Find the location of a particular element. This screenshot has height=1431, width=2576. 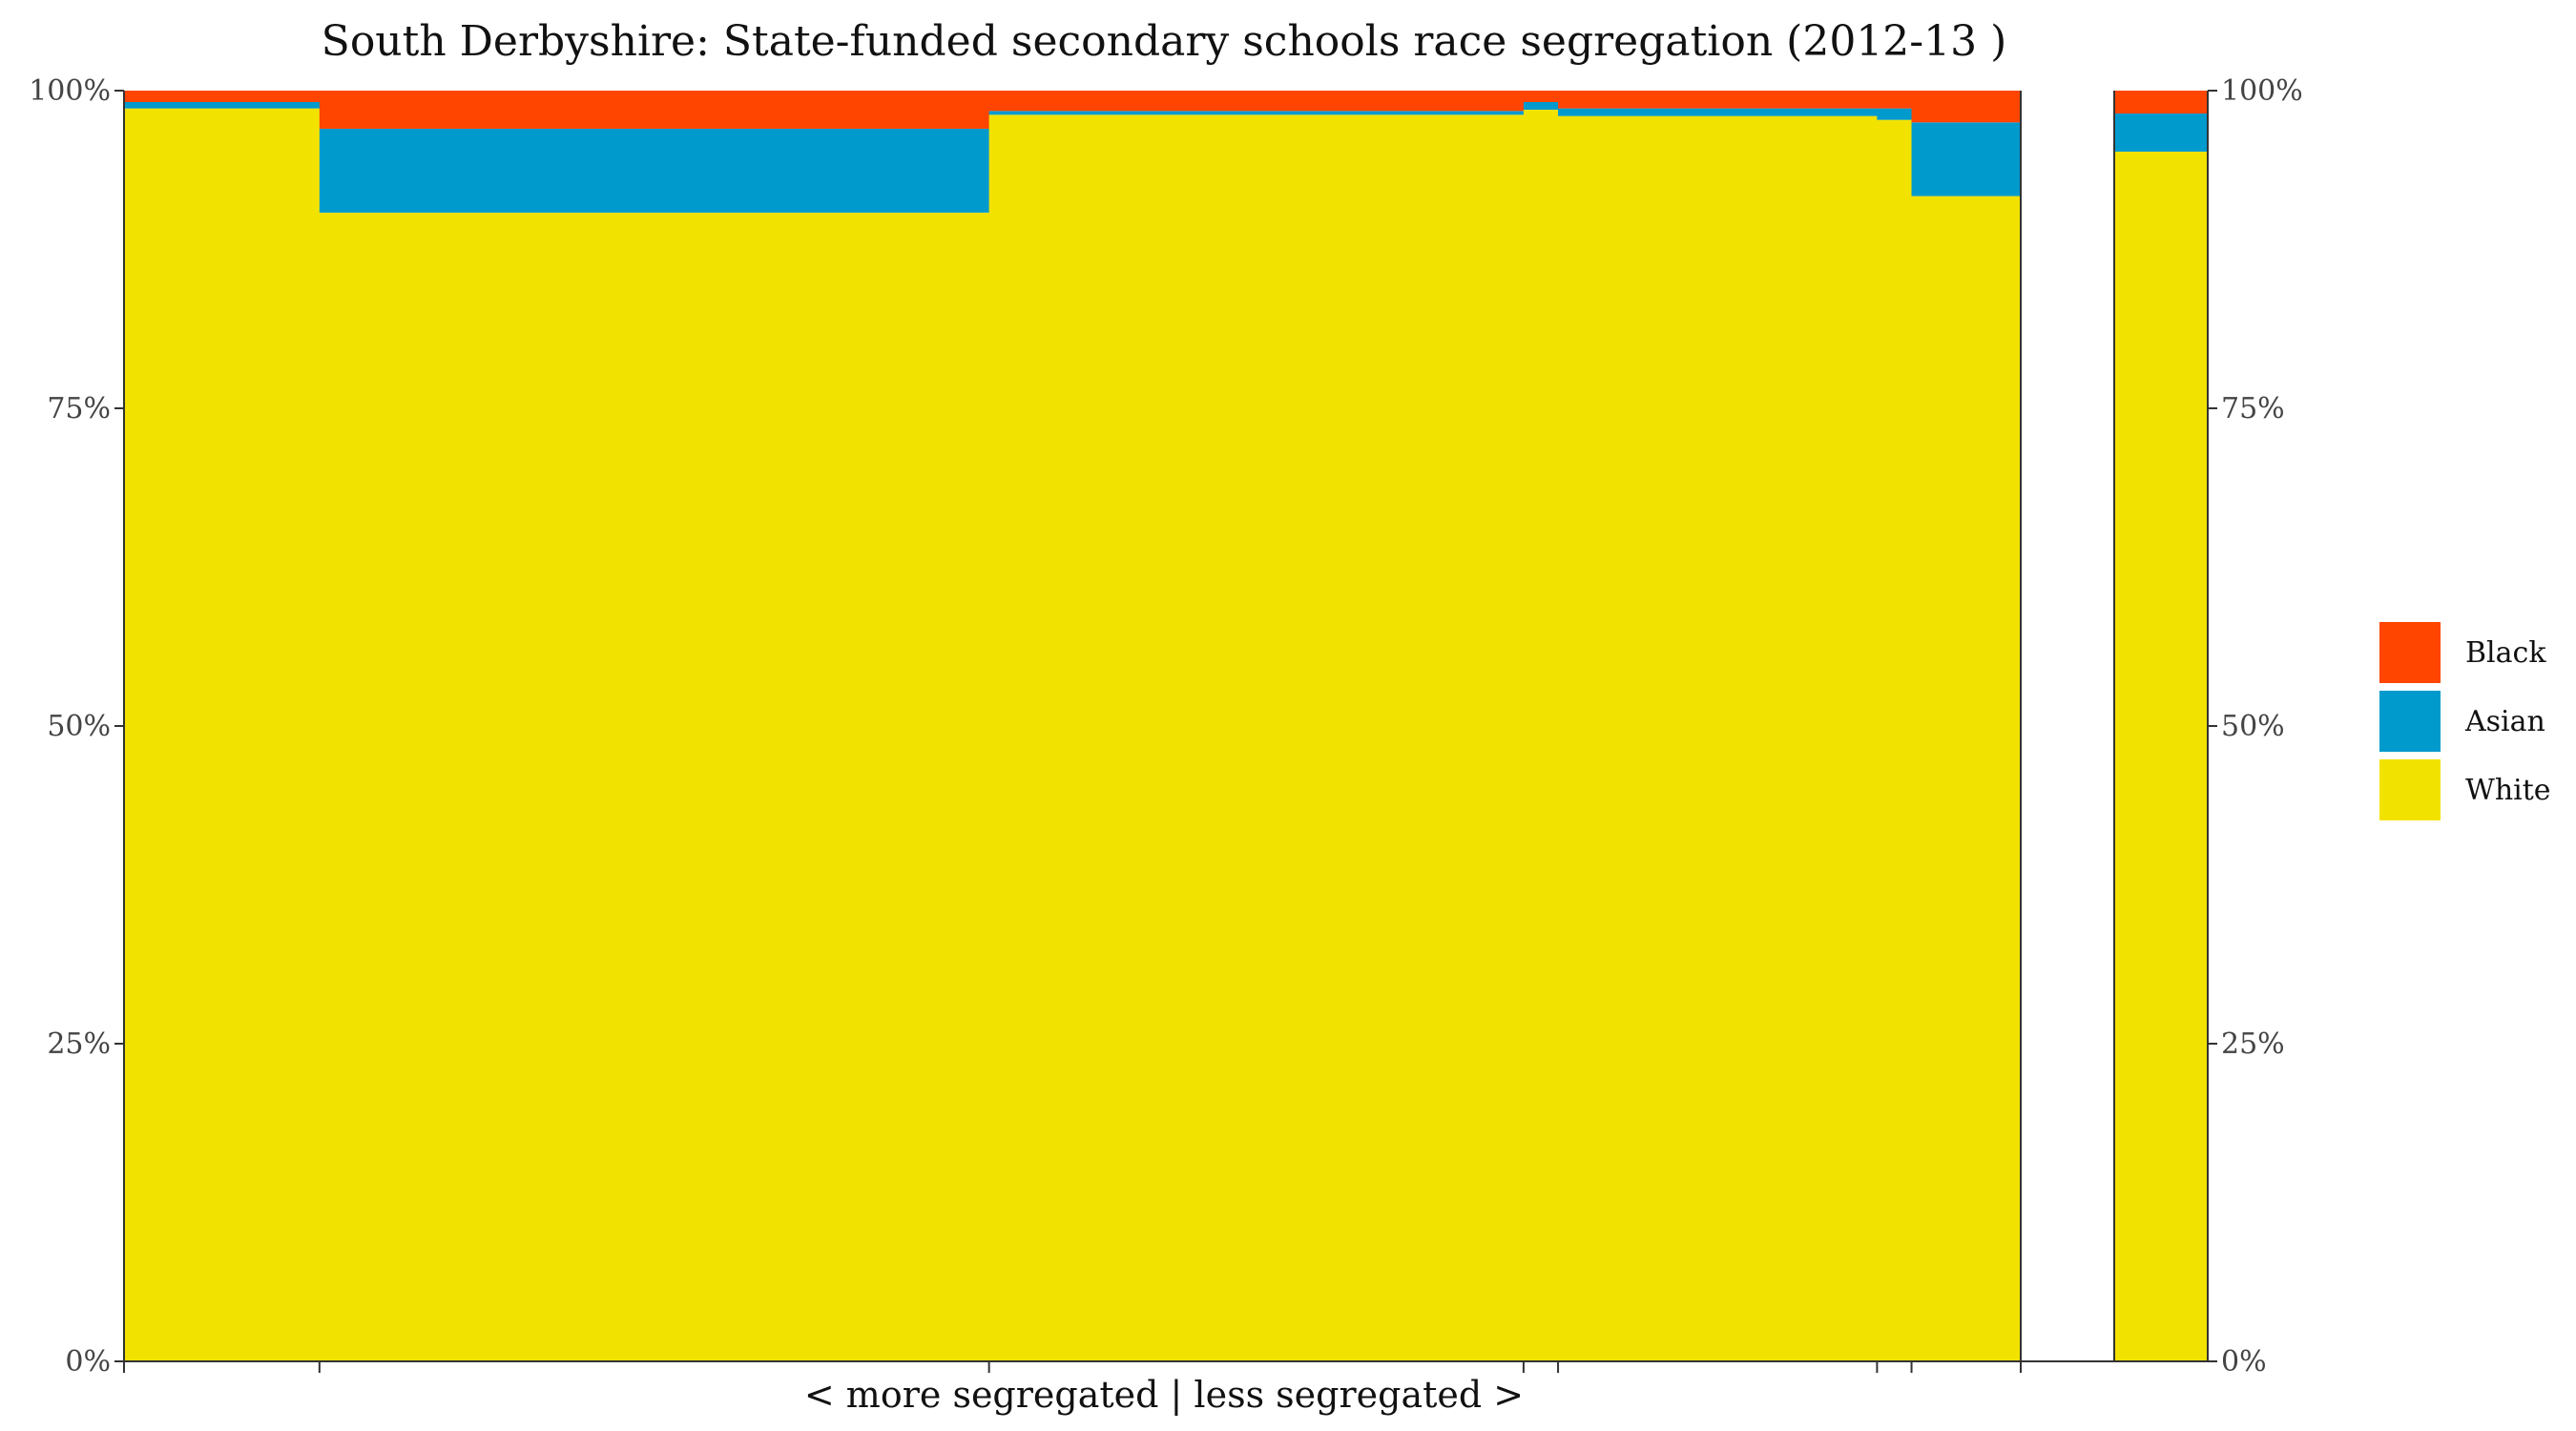

bar-school-2-black is located at coordinates (654, 110).